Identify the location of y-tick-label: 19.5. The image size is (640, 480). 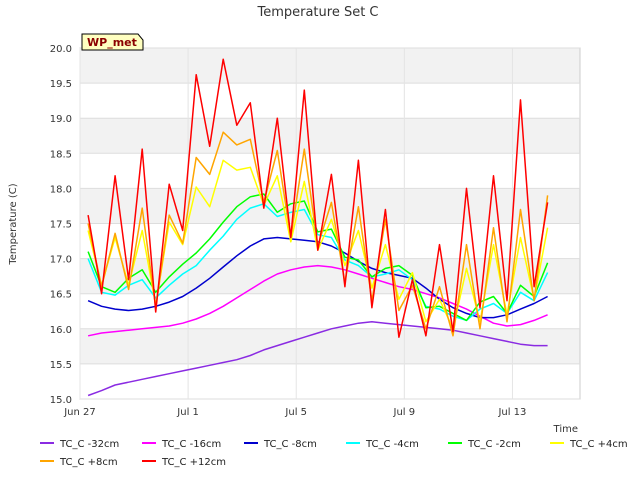
(61, 84).